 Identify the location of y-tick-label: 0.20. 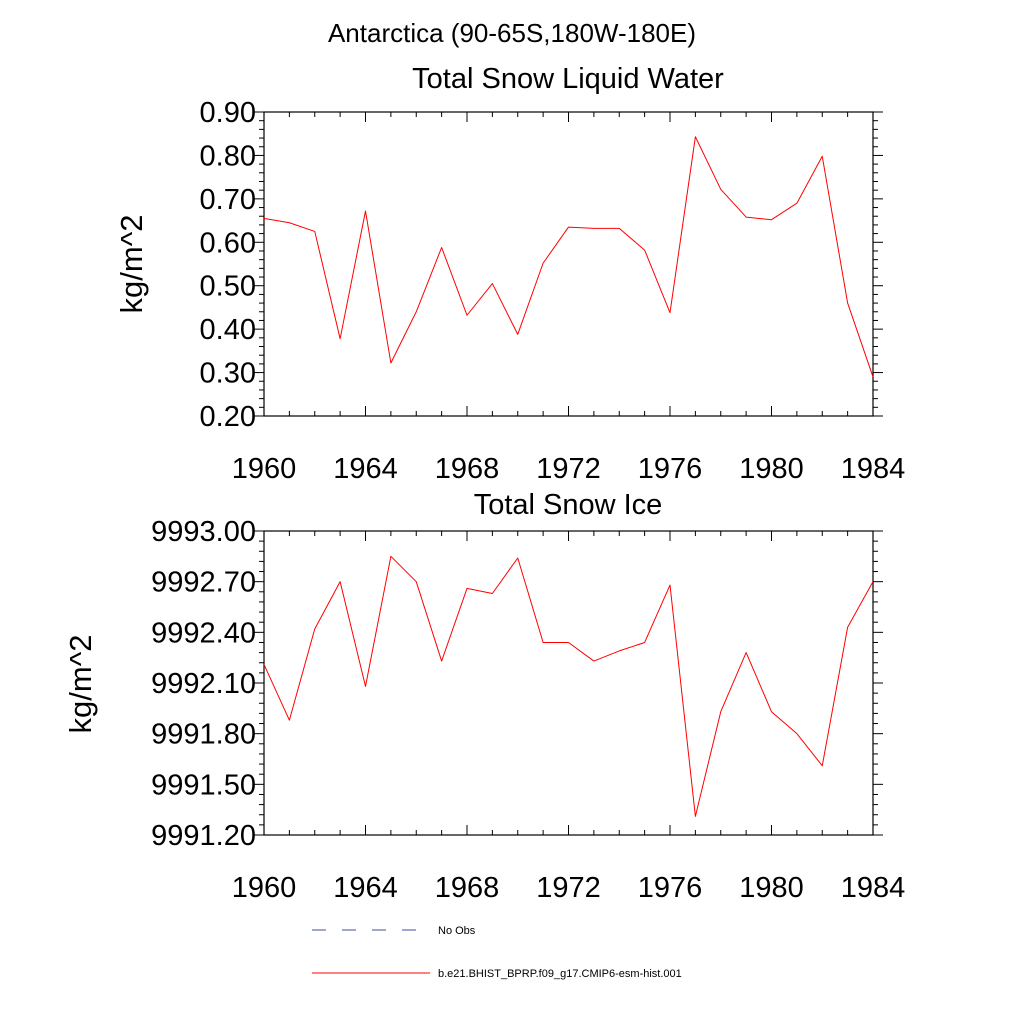
(228, 417).